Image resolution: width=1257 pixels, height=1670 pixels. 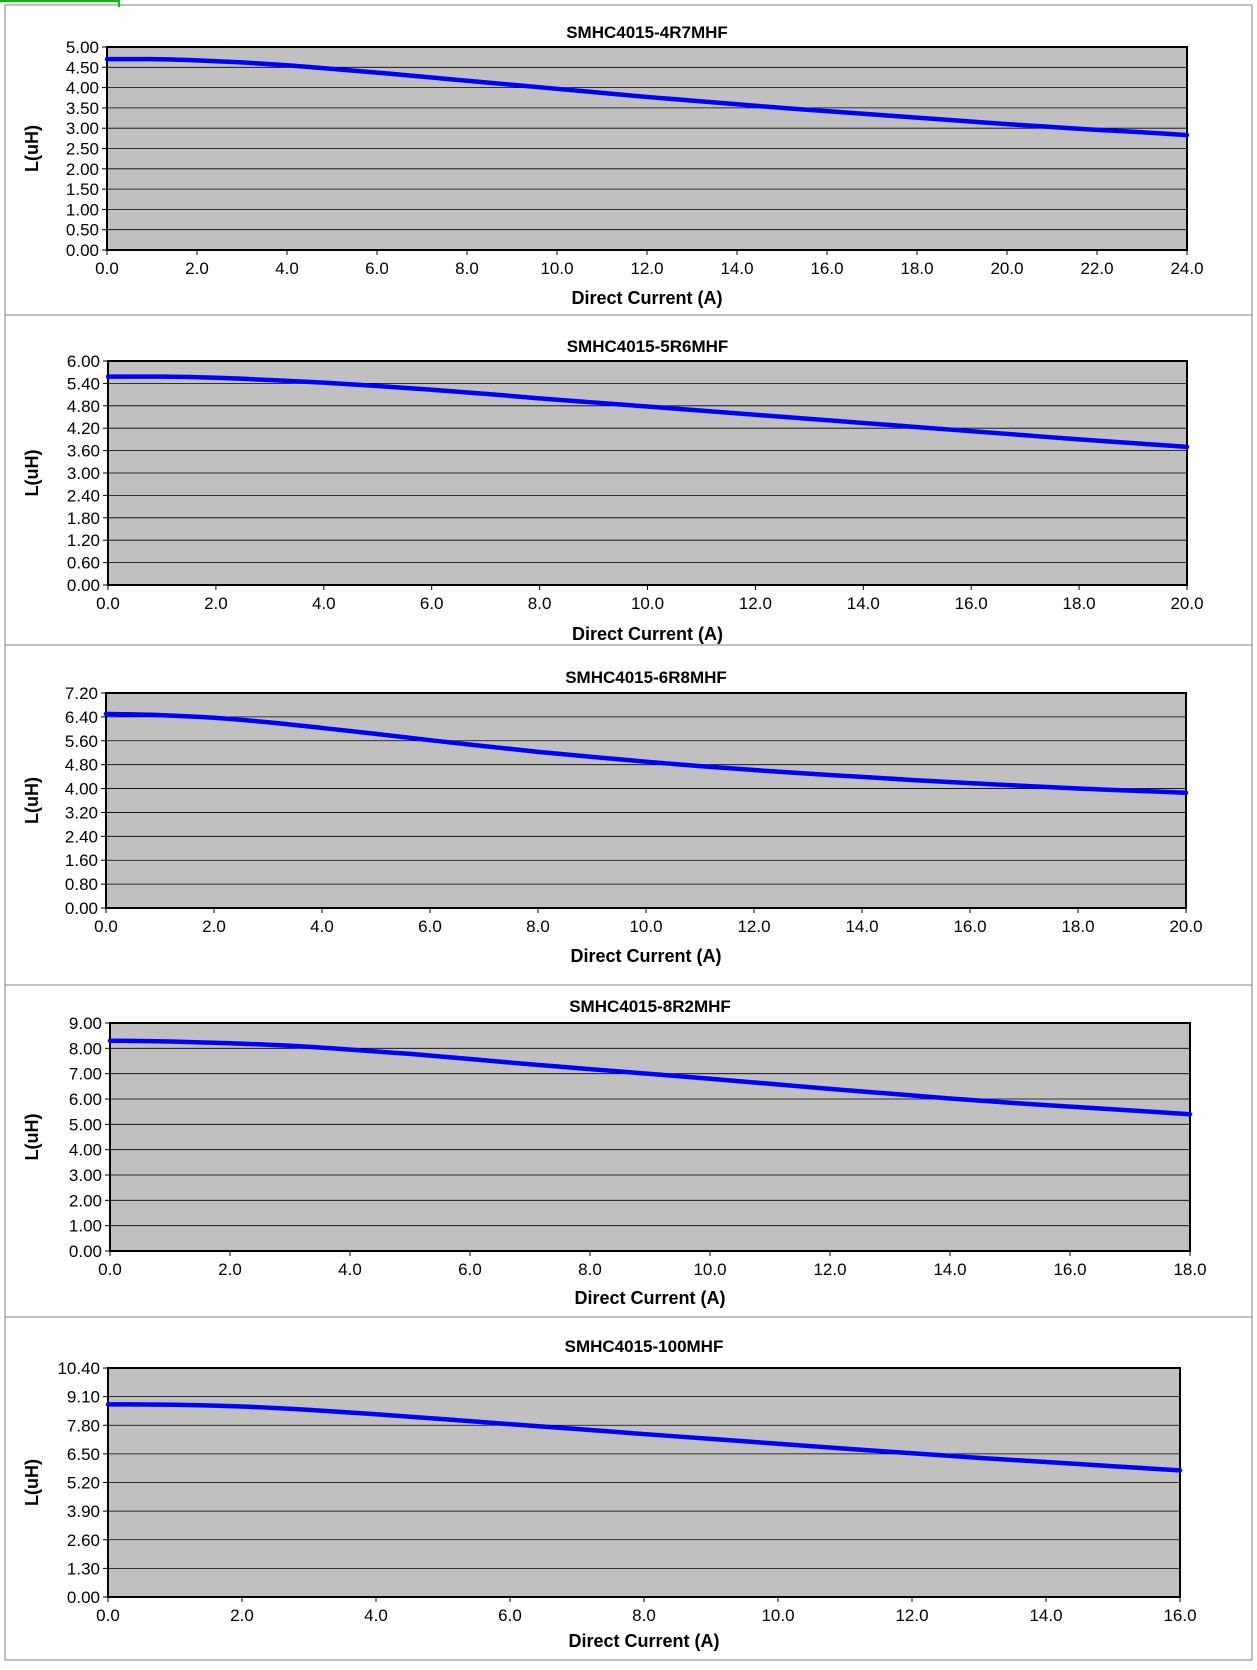 I want to click on y-tick-label: 10.40, so click(x=78, y=1368).